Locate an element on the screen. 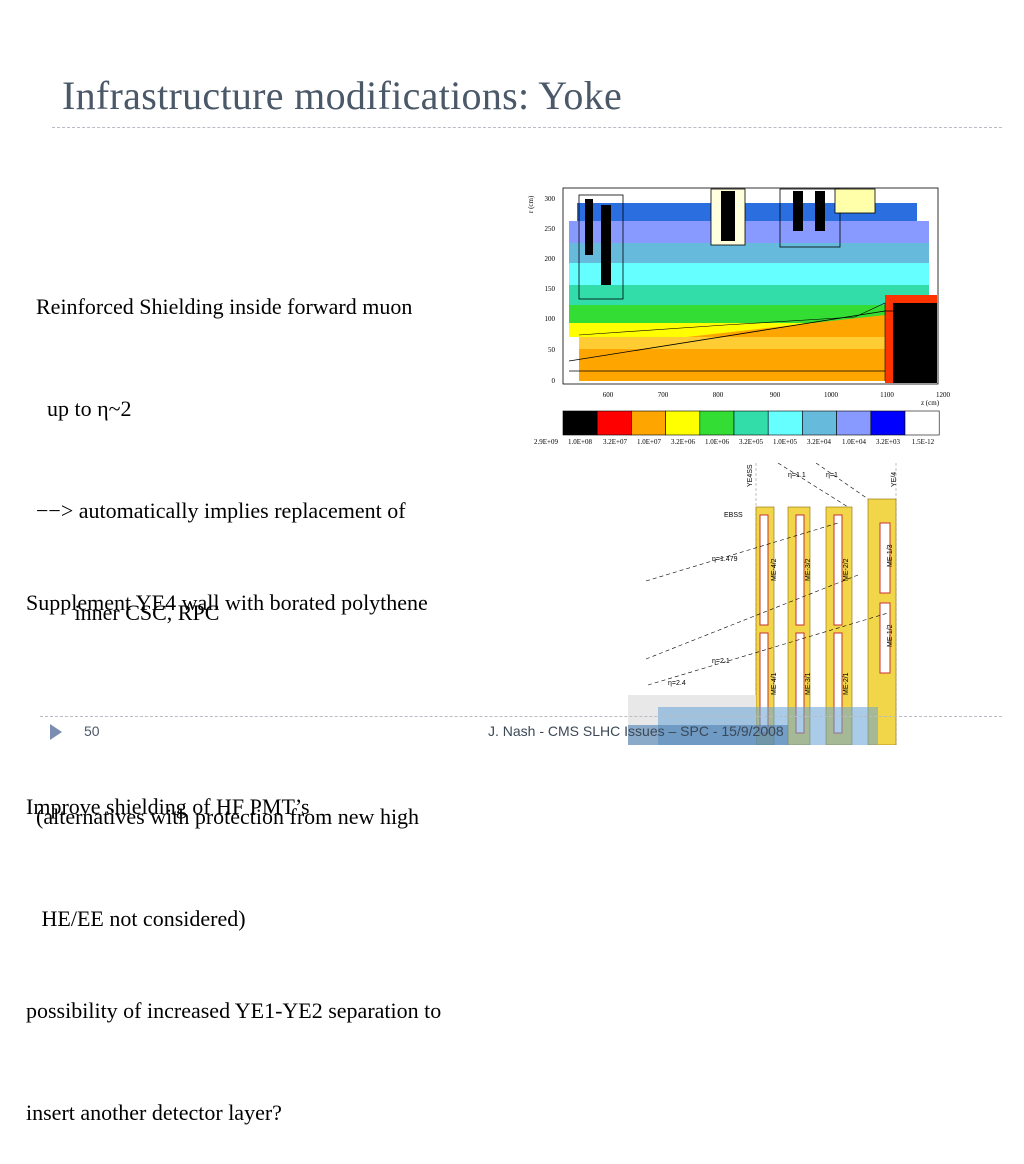  detector-label: ME-1/2 is located at coordinates (890, 635).